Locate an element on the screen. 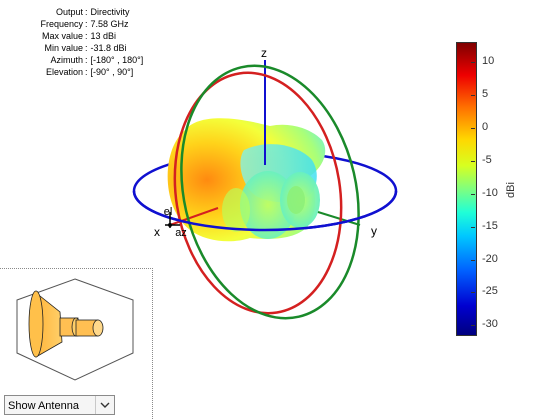  y-axis-label: y is located at coordinates (374, 231).